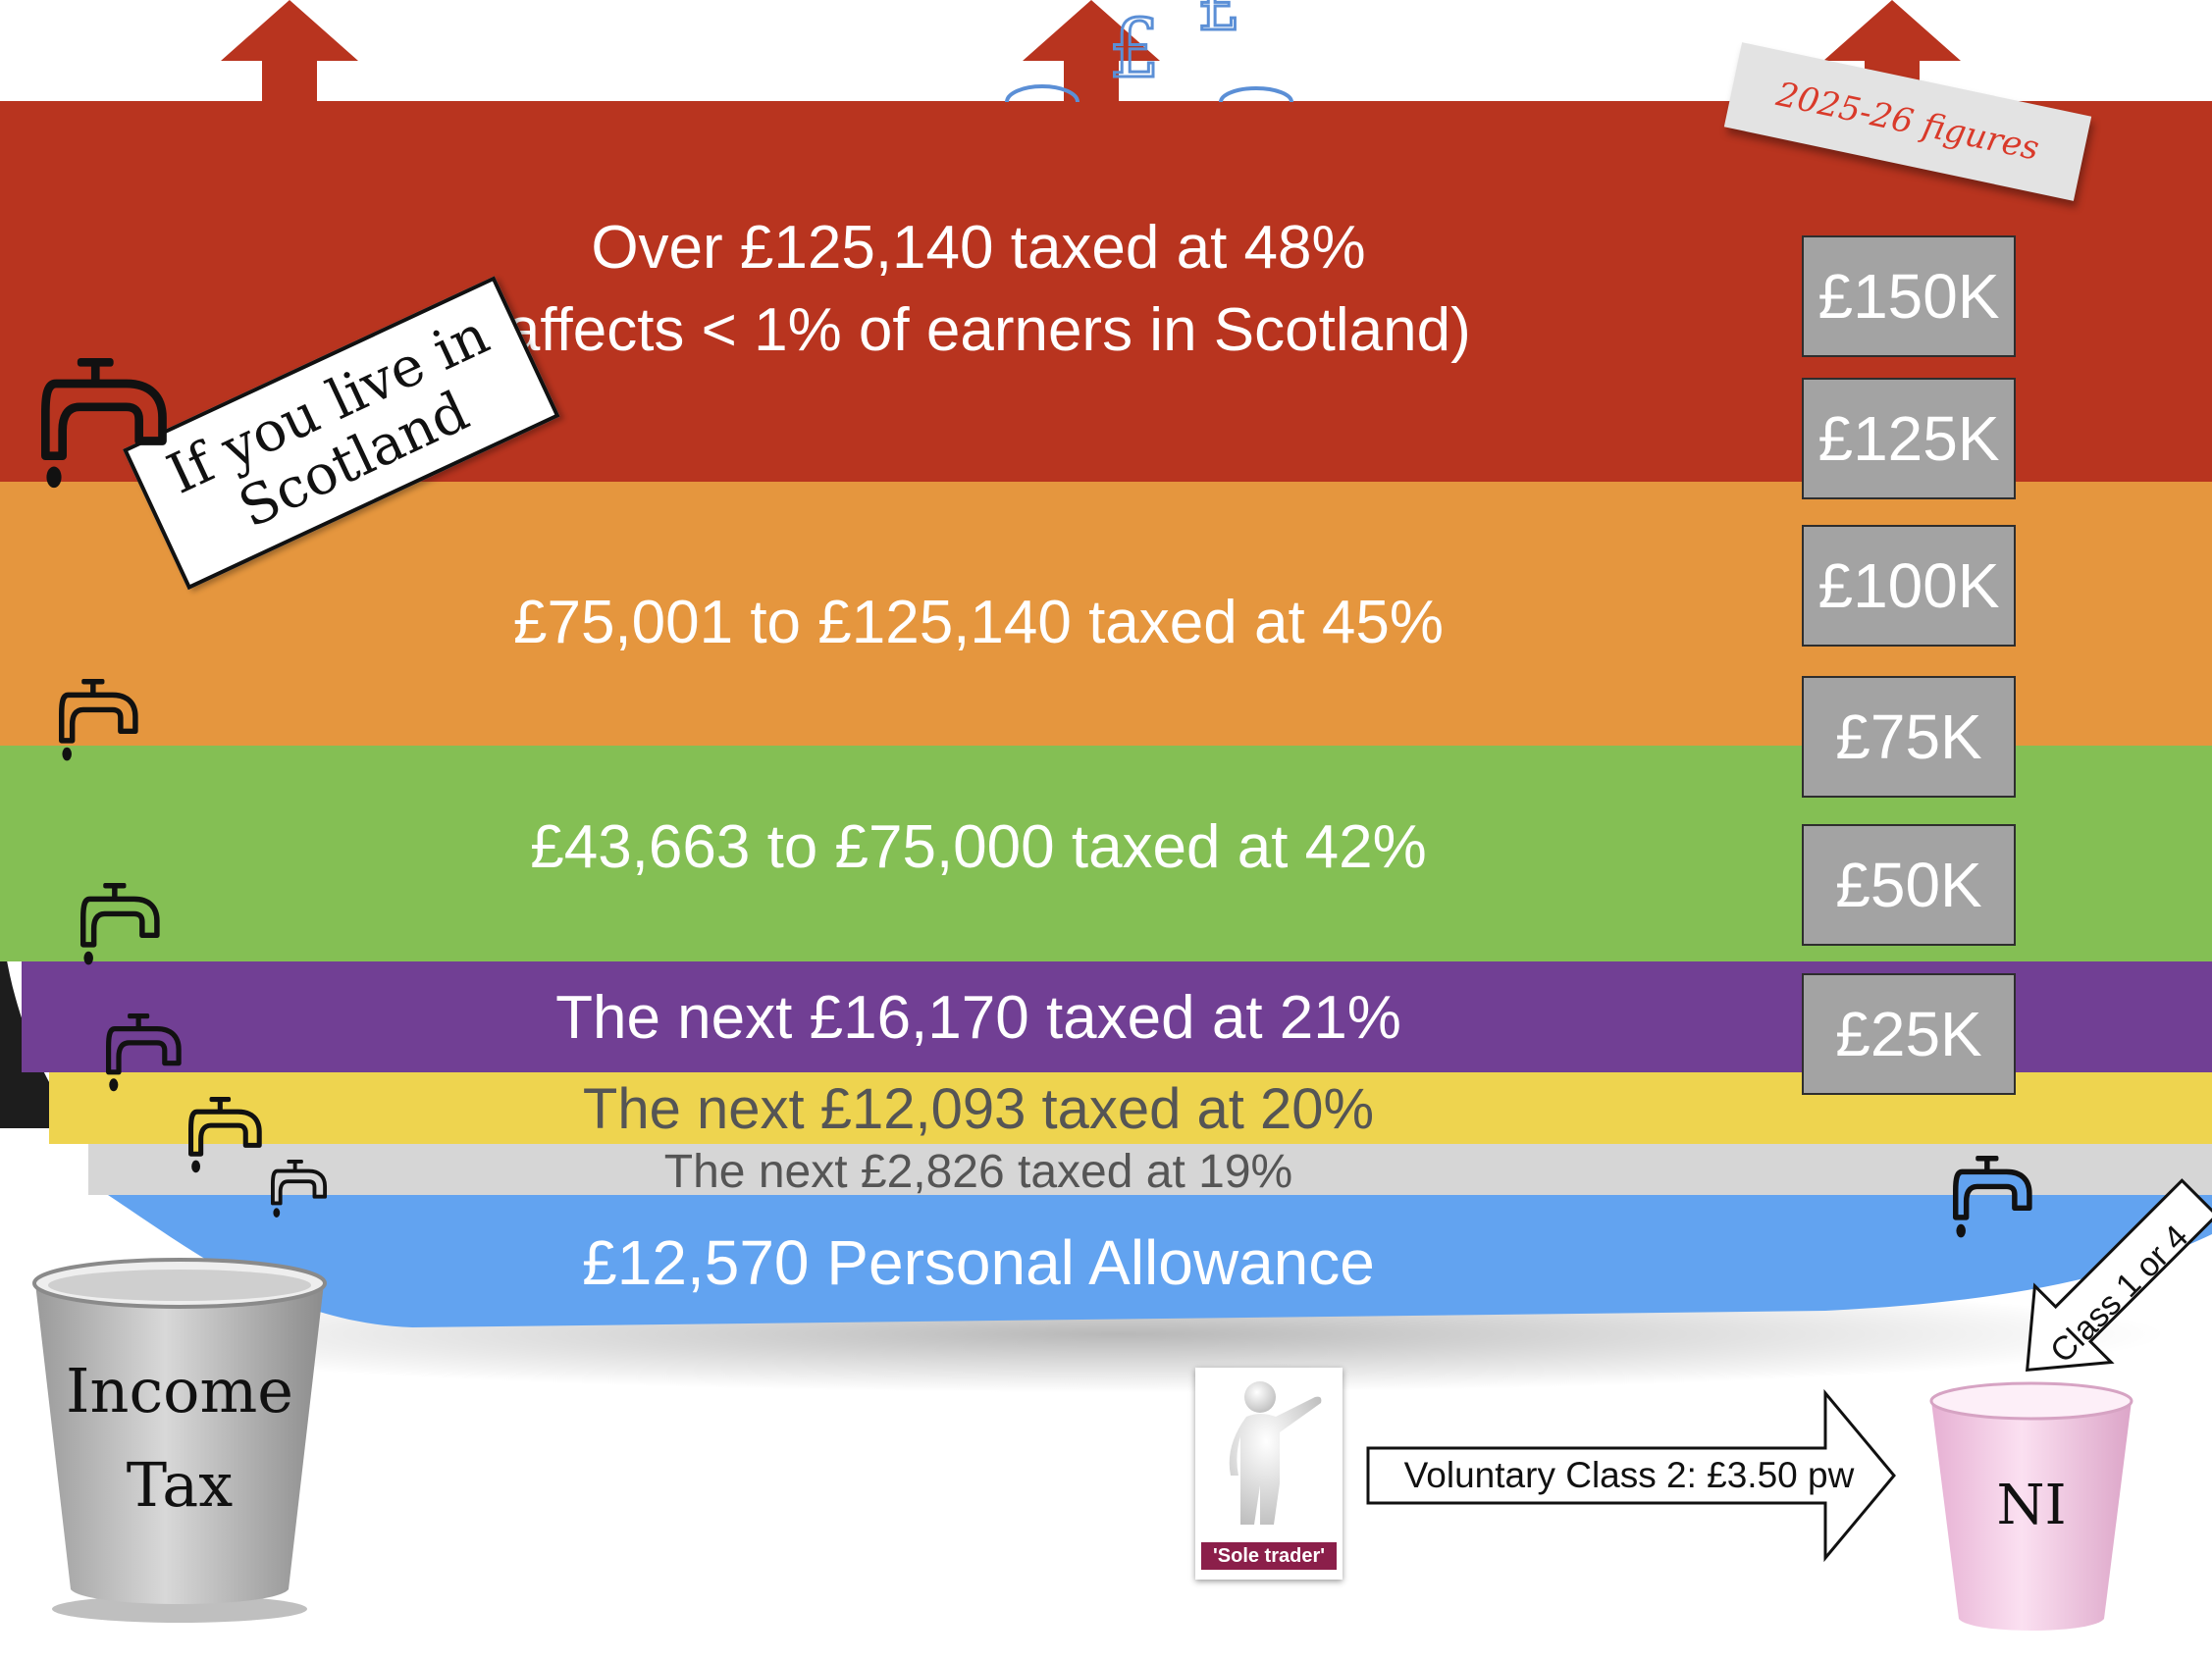 The width and height of the screenshot is (2212, 1660). Describe the element at coordinates (1909, 586) in the screenshot. I see `income-marker-100k: £100K` at that location.